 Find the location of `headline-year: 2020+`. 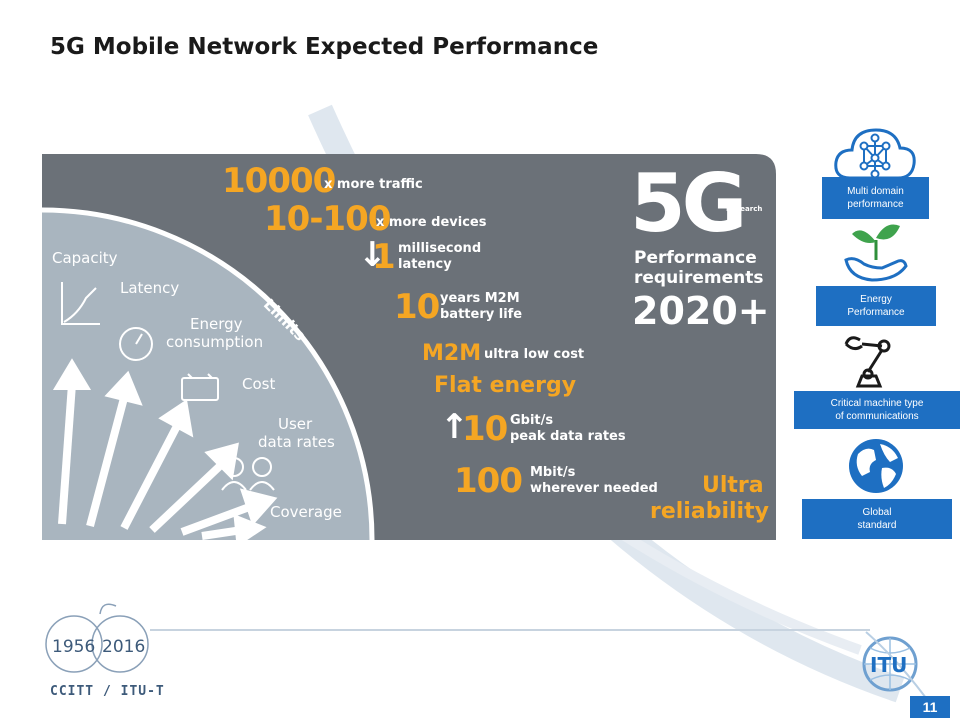

headline-year: 2020+ is located at coordinates (701, 311).